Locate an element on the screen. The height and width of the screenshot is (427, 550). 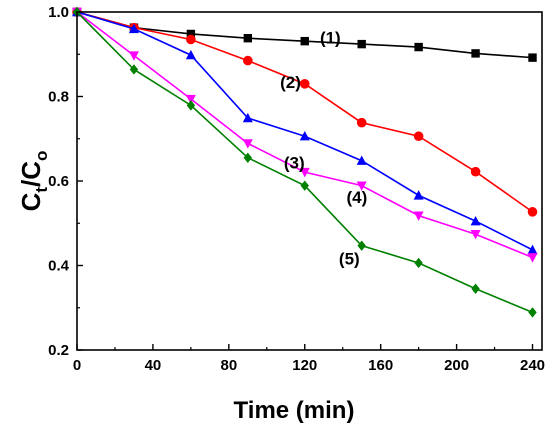
series-label: (5) is located at coordinates (349, 259).